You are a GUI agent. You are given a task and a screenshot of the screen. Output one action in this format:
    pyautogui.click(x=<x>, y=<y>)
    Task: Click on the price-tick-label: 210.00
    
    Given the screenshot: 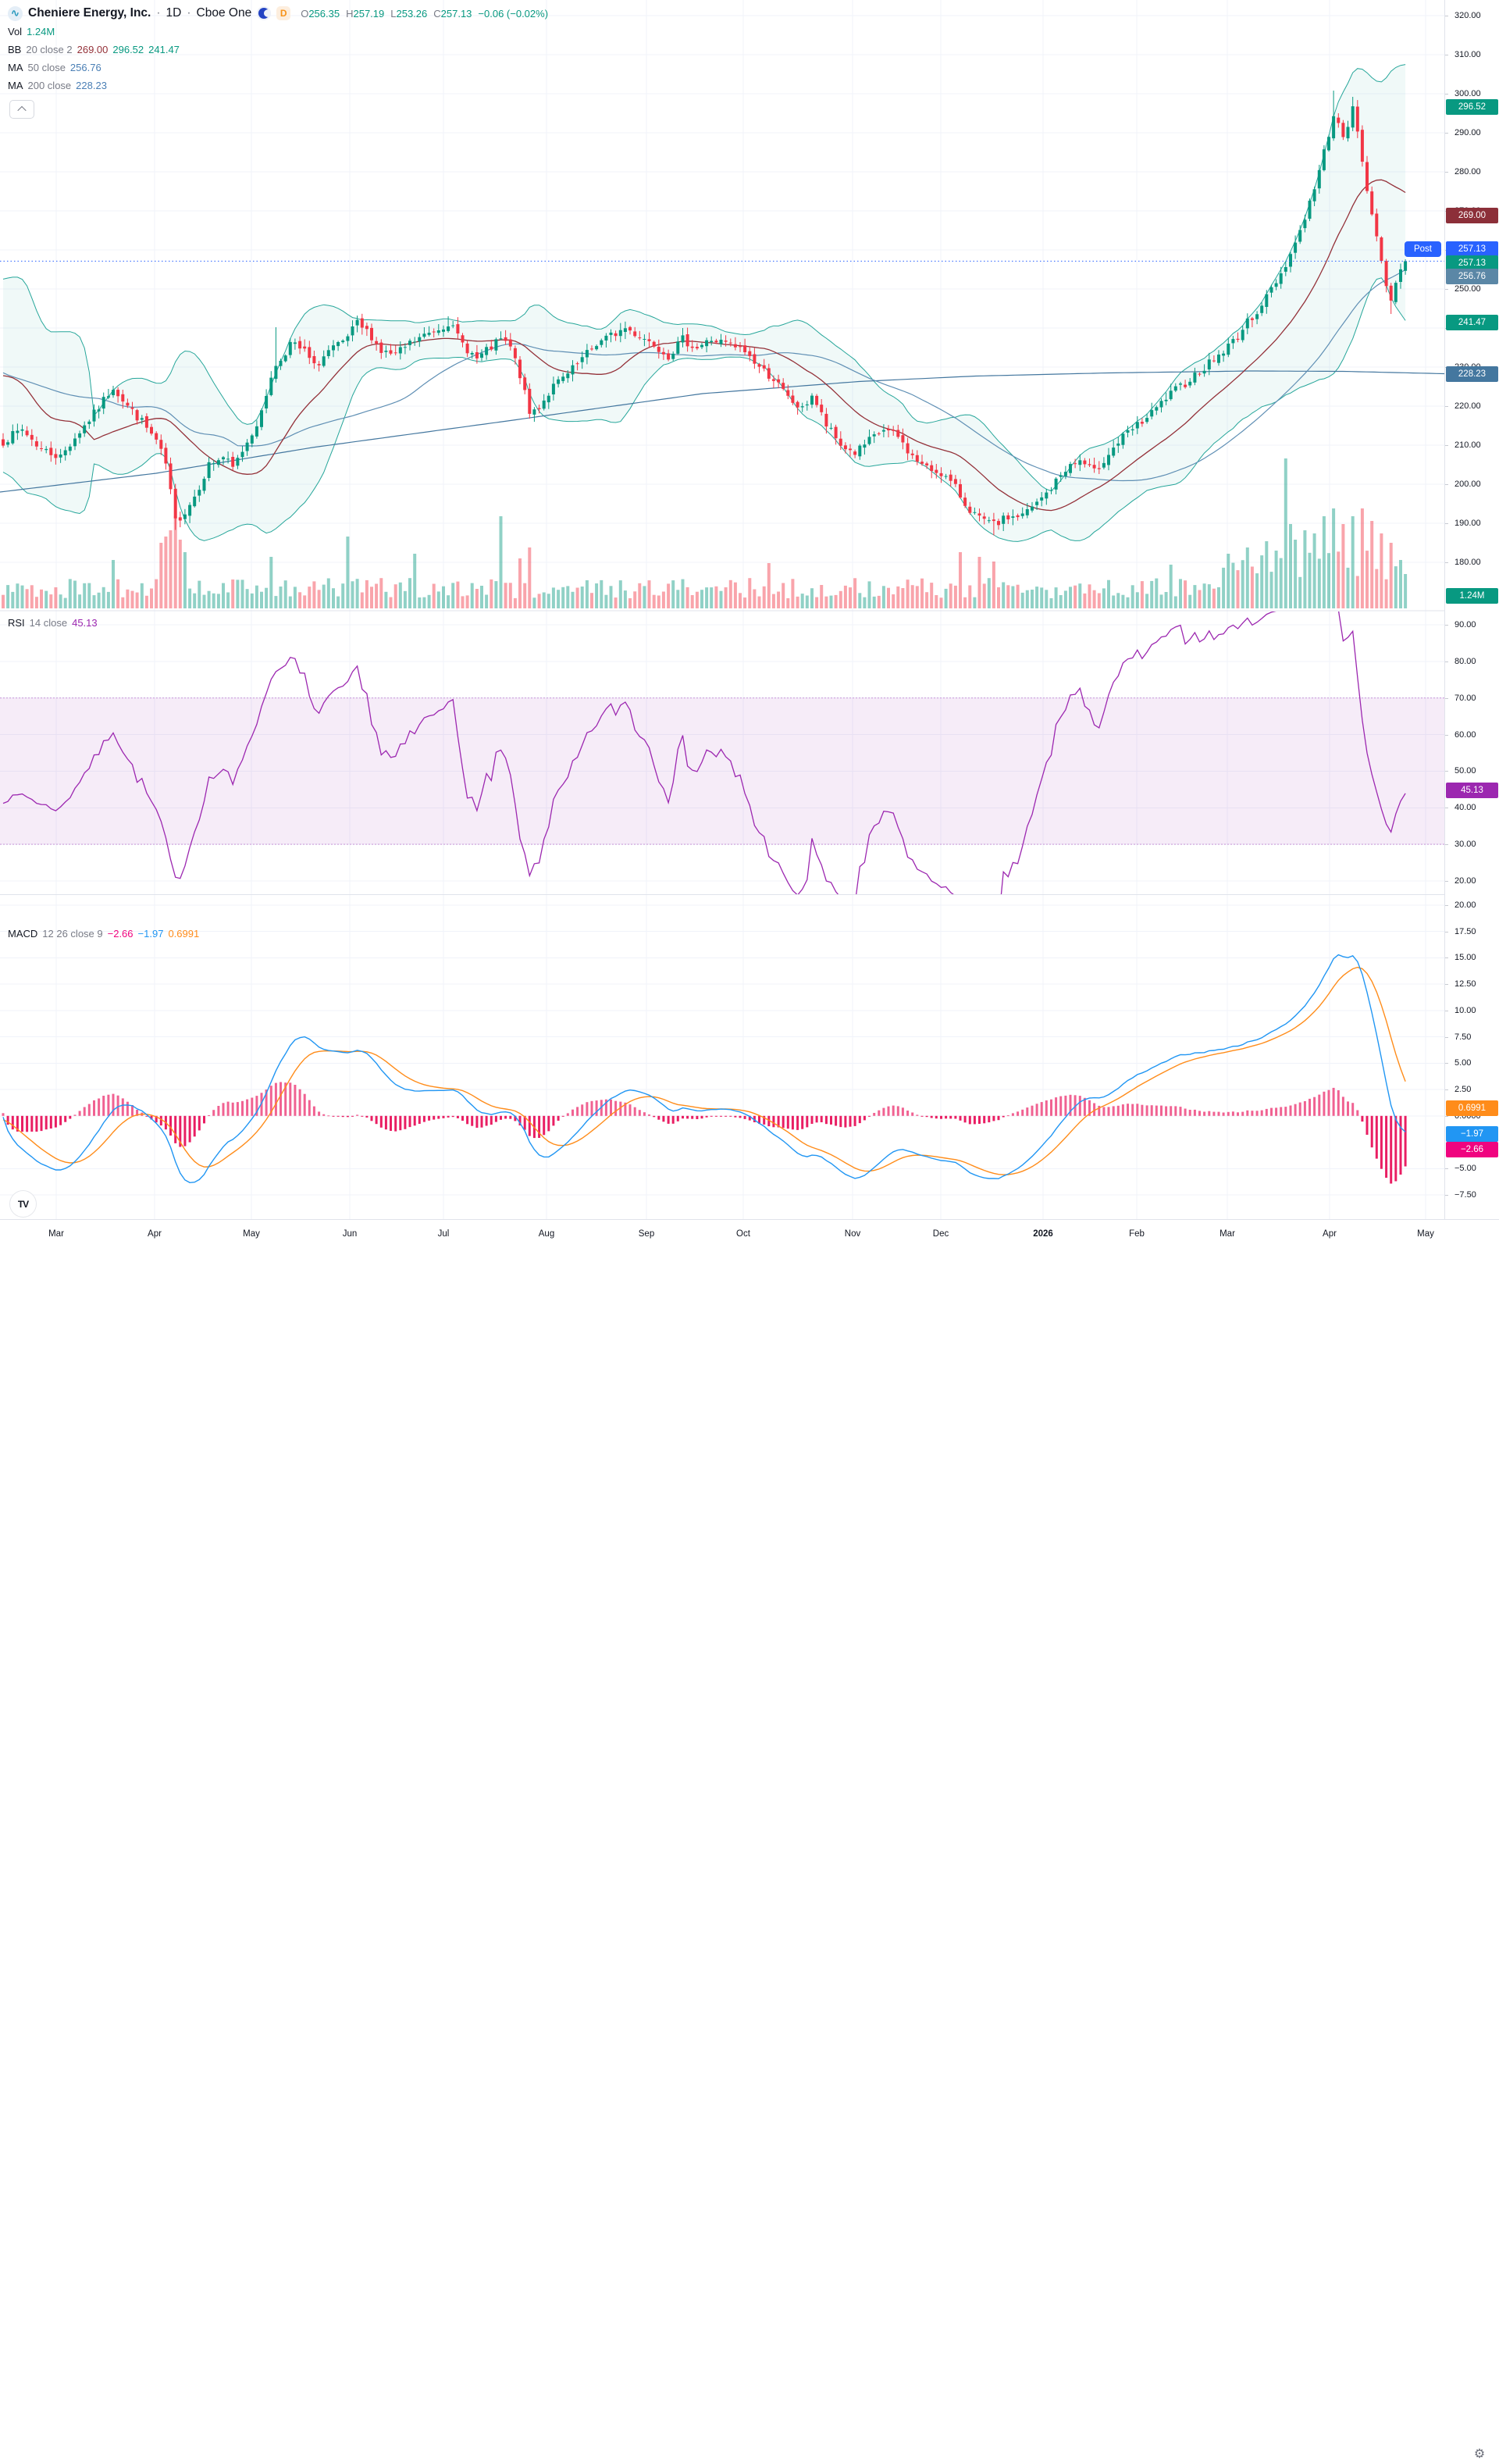 What is the action you would take?
    pyautogui.click(x=1463, y=445)
    